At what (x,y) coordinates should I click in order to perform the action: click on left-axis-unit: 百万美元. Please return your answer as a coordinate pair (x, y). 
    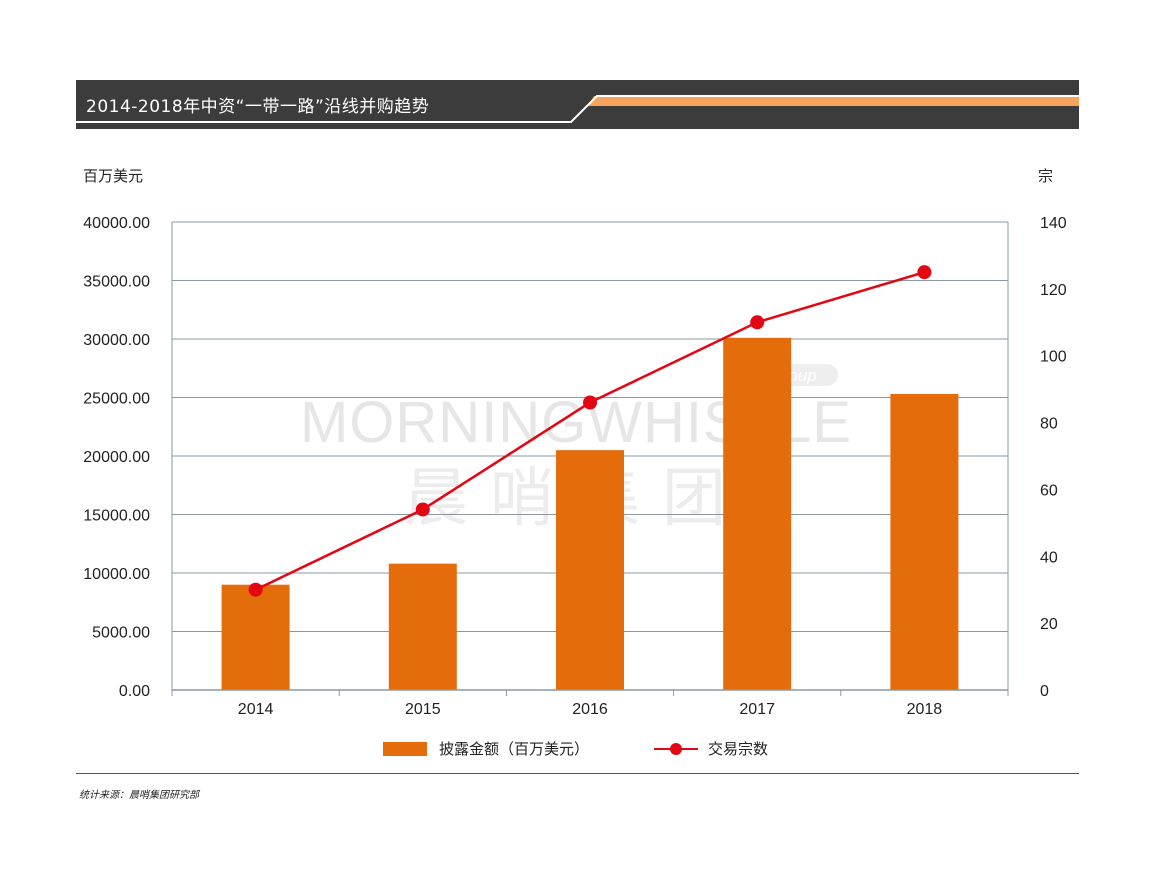
    Looking at the image, I should click on (113, 176).